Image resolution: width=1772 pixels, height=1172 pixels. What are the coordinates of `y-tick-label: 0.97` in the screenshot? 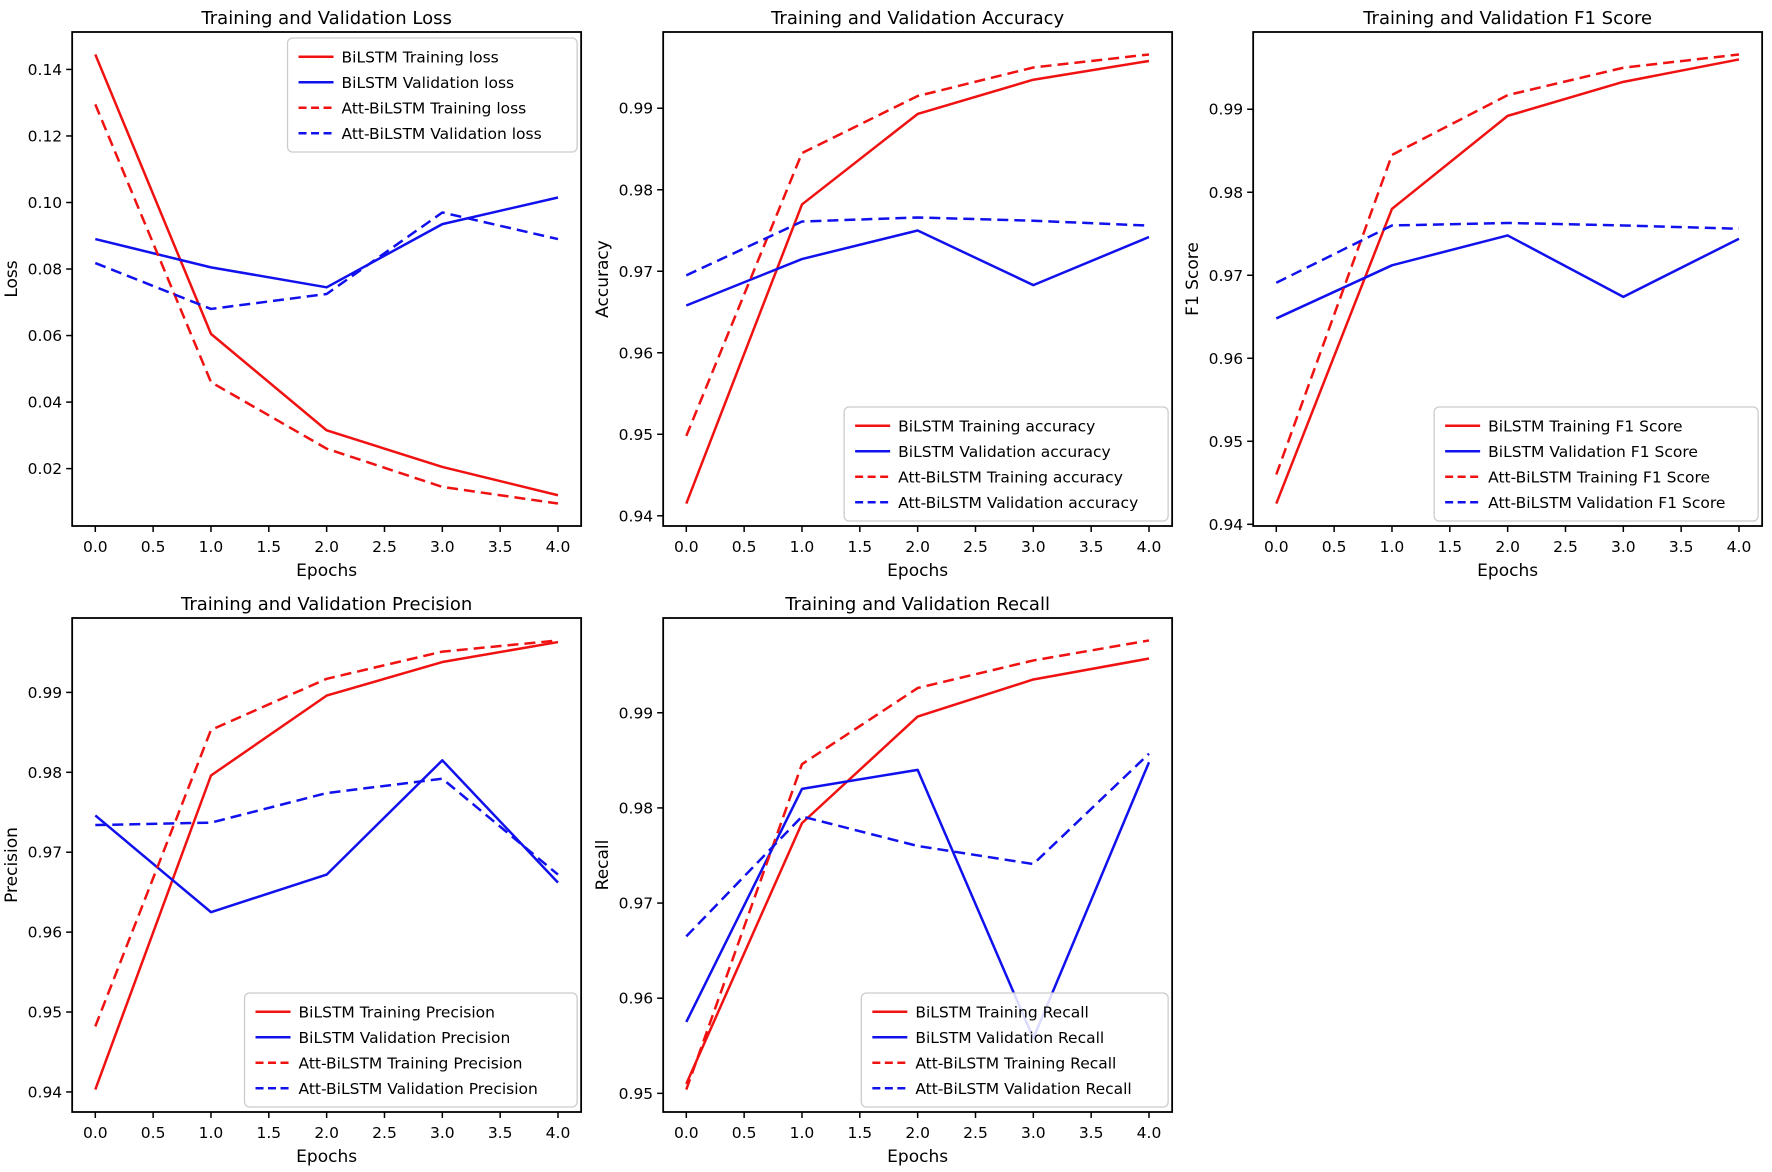 It's located at (636, 272).